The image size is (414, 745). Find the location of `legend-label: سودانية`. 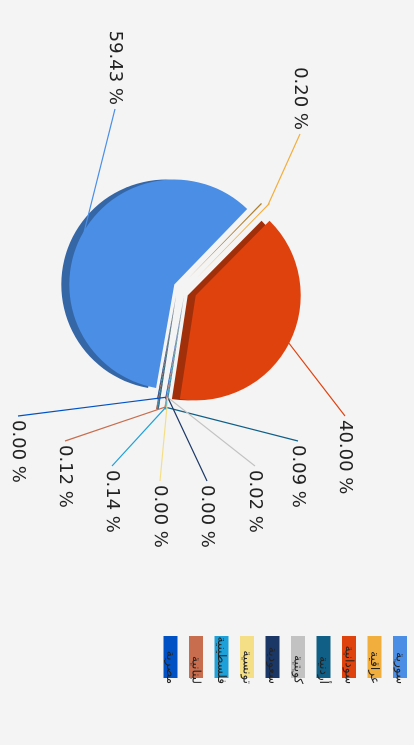

legend-label: سودانية is located at coordinates (349, 665).